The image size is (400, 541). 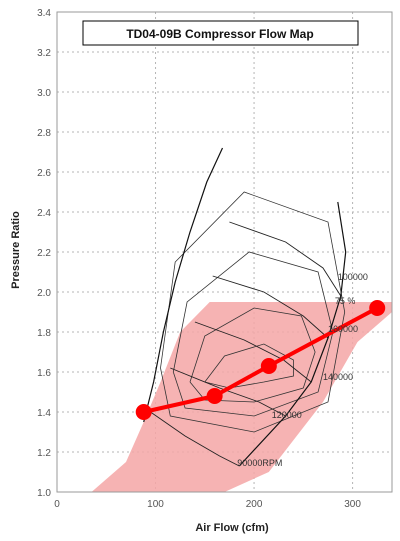 I want to click on title-box, so click(x=220, y=33).